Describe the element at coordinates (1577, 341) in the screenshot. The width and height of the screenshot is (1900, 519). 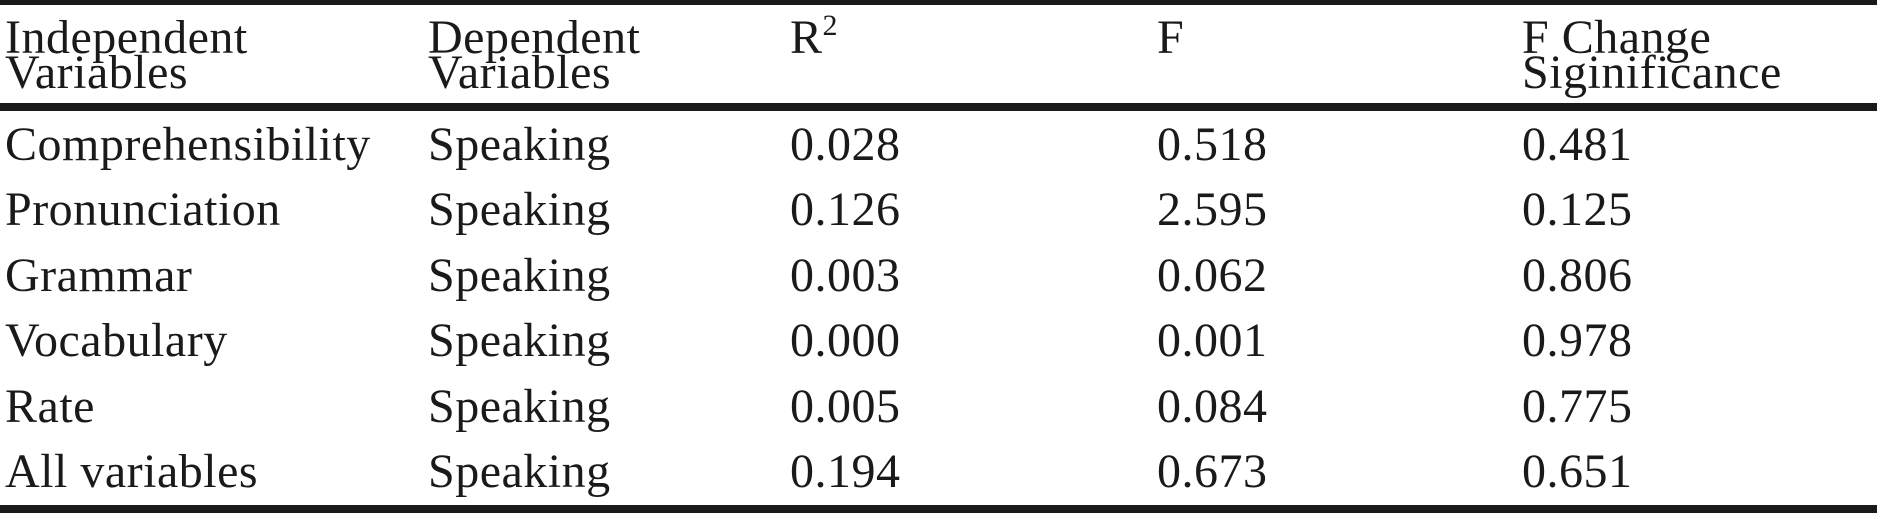
I see `cell-f-change-significance: 0.978` at that location.